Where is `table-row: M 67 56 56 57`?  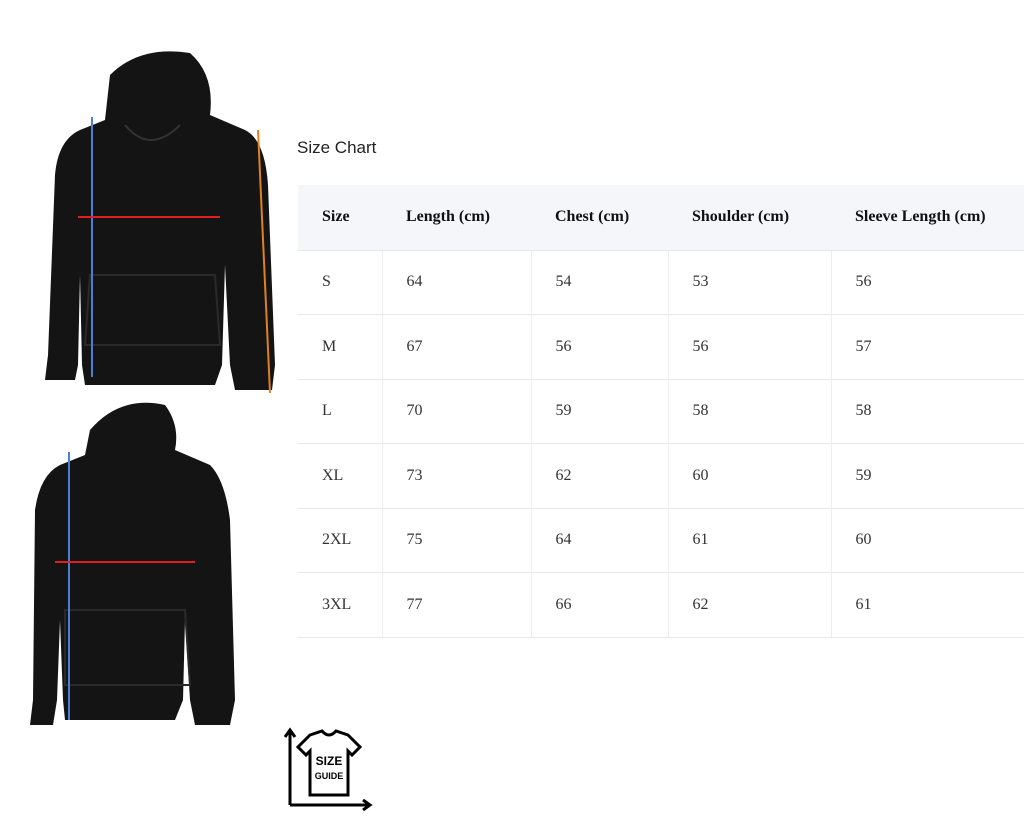
table-row: M 67 56 56 57 is located at coordinates (661, 346).